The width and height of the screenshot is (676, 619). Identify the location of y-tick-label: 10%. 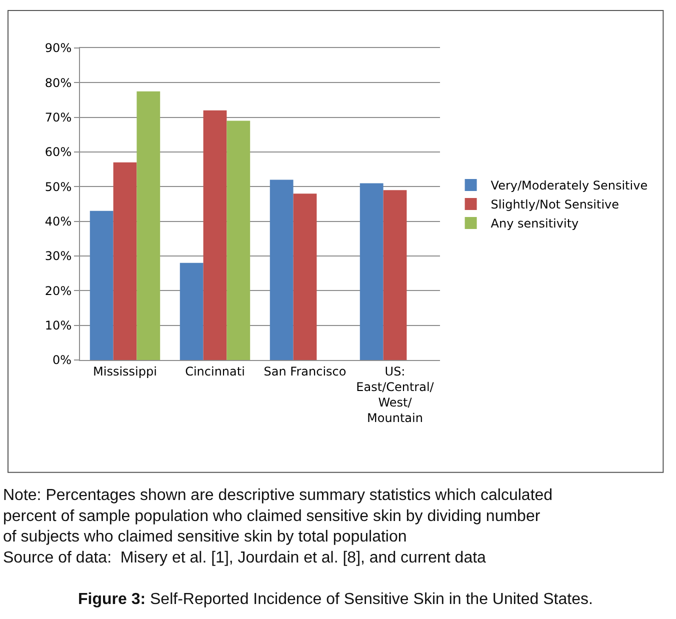
(58, 325).